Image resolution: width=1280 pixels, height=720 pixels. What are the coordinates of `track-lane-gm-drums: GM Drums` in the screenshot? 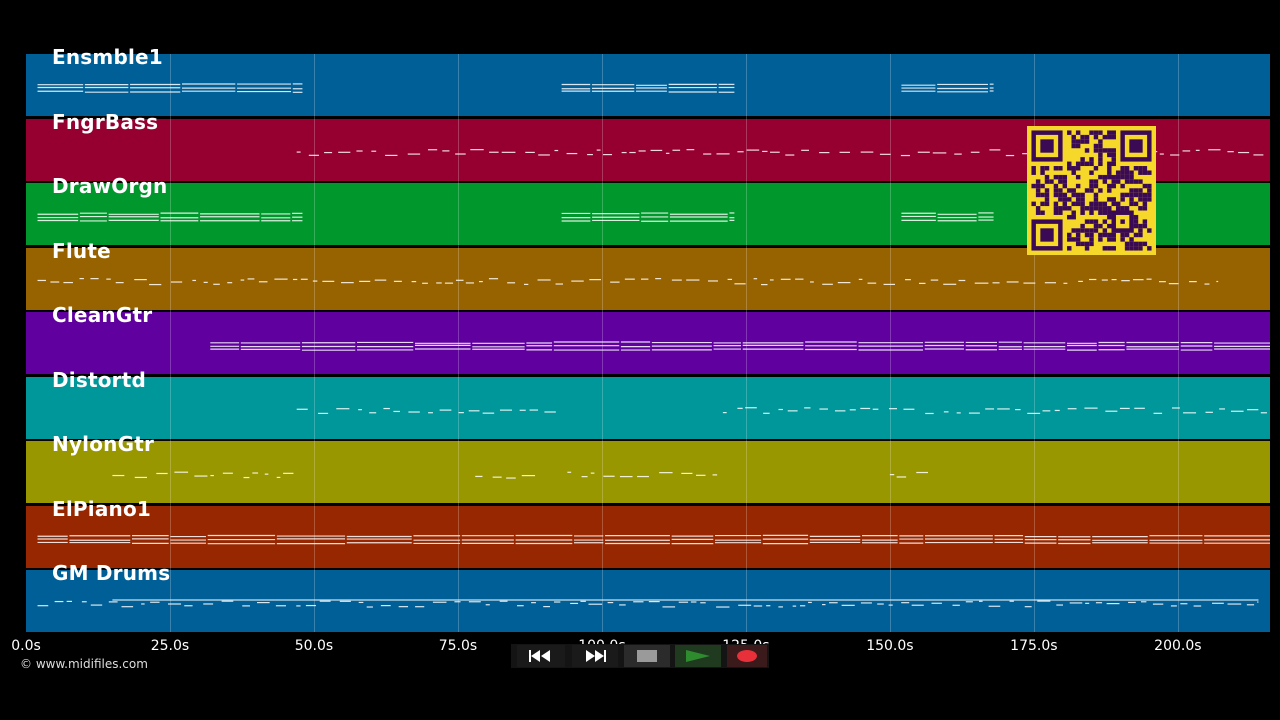 It's located at (648, 596).